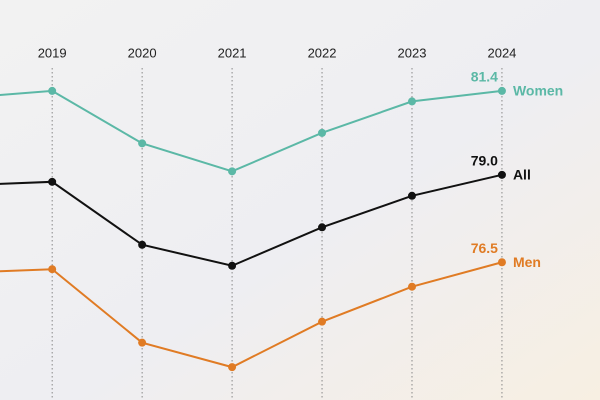 Image resolution: width=600 pixels, height=400 pixels. What do you see at coordinates (142, 52) in the screenshot?
I see `x-tick-label: 2020` at bounding box center [142, 52].